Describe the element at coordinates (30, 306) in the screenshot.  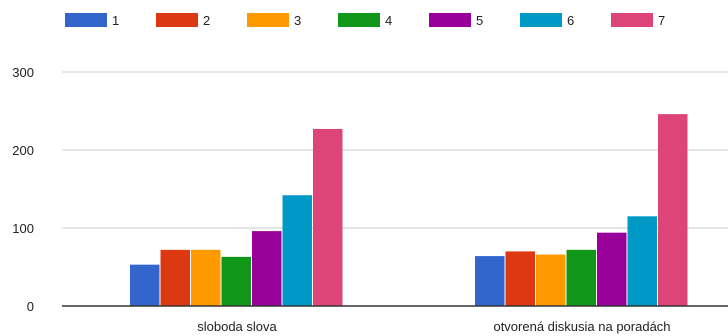
I see `y-tick-label: 0` at that location.